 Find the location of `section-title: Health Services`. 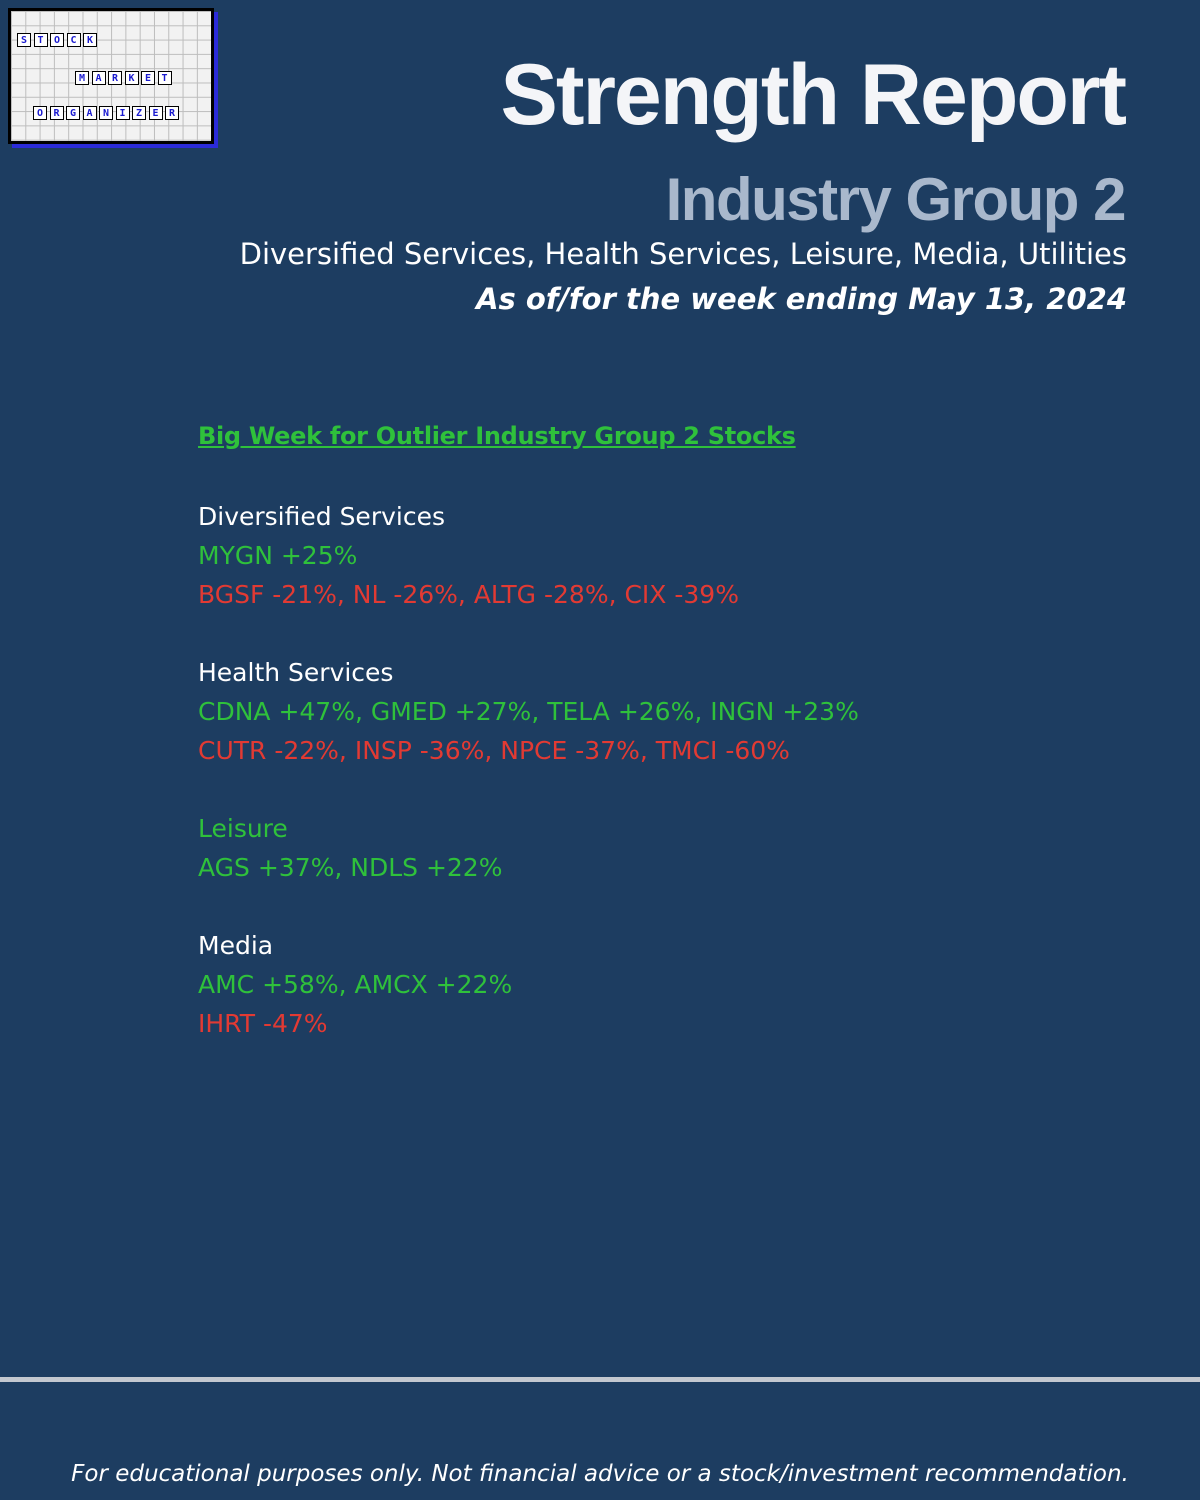

section-title: Health Services is located at coordinates (296, 672).